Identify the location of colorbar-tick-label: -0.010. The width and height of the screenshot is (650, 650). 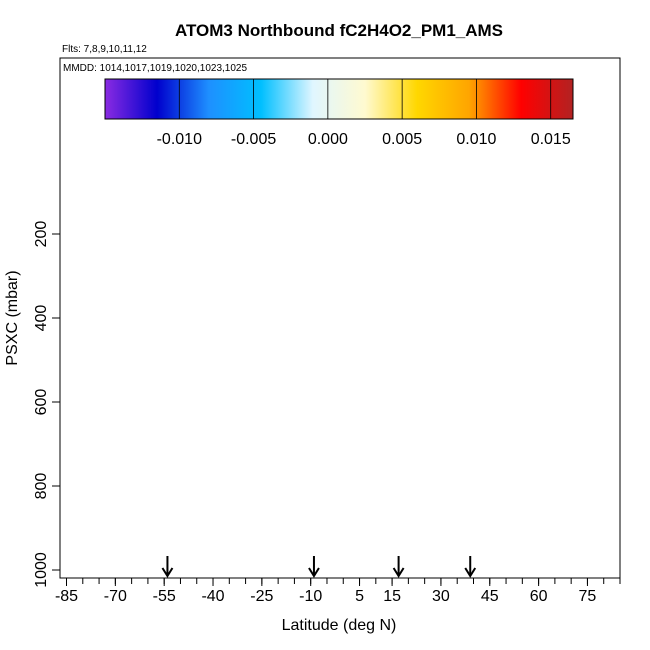
(179, 139).